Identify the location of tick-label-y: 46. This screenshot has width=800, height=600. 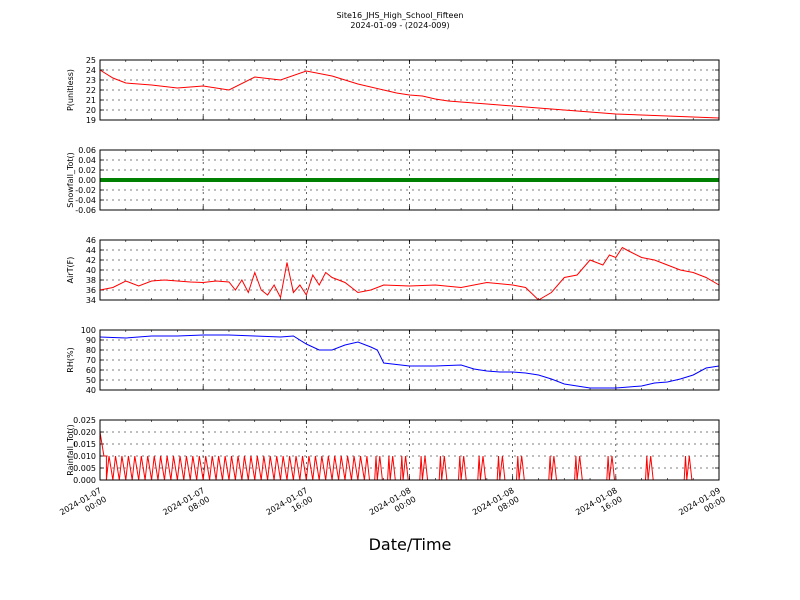
(91, 240).